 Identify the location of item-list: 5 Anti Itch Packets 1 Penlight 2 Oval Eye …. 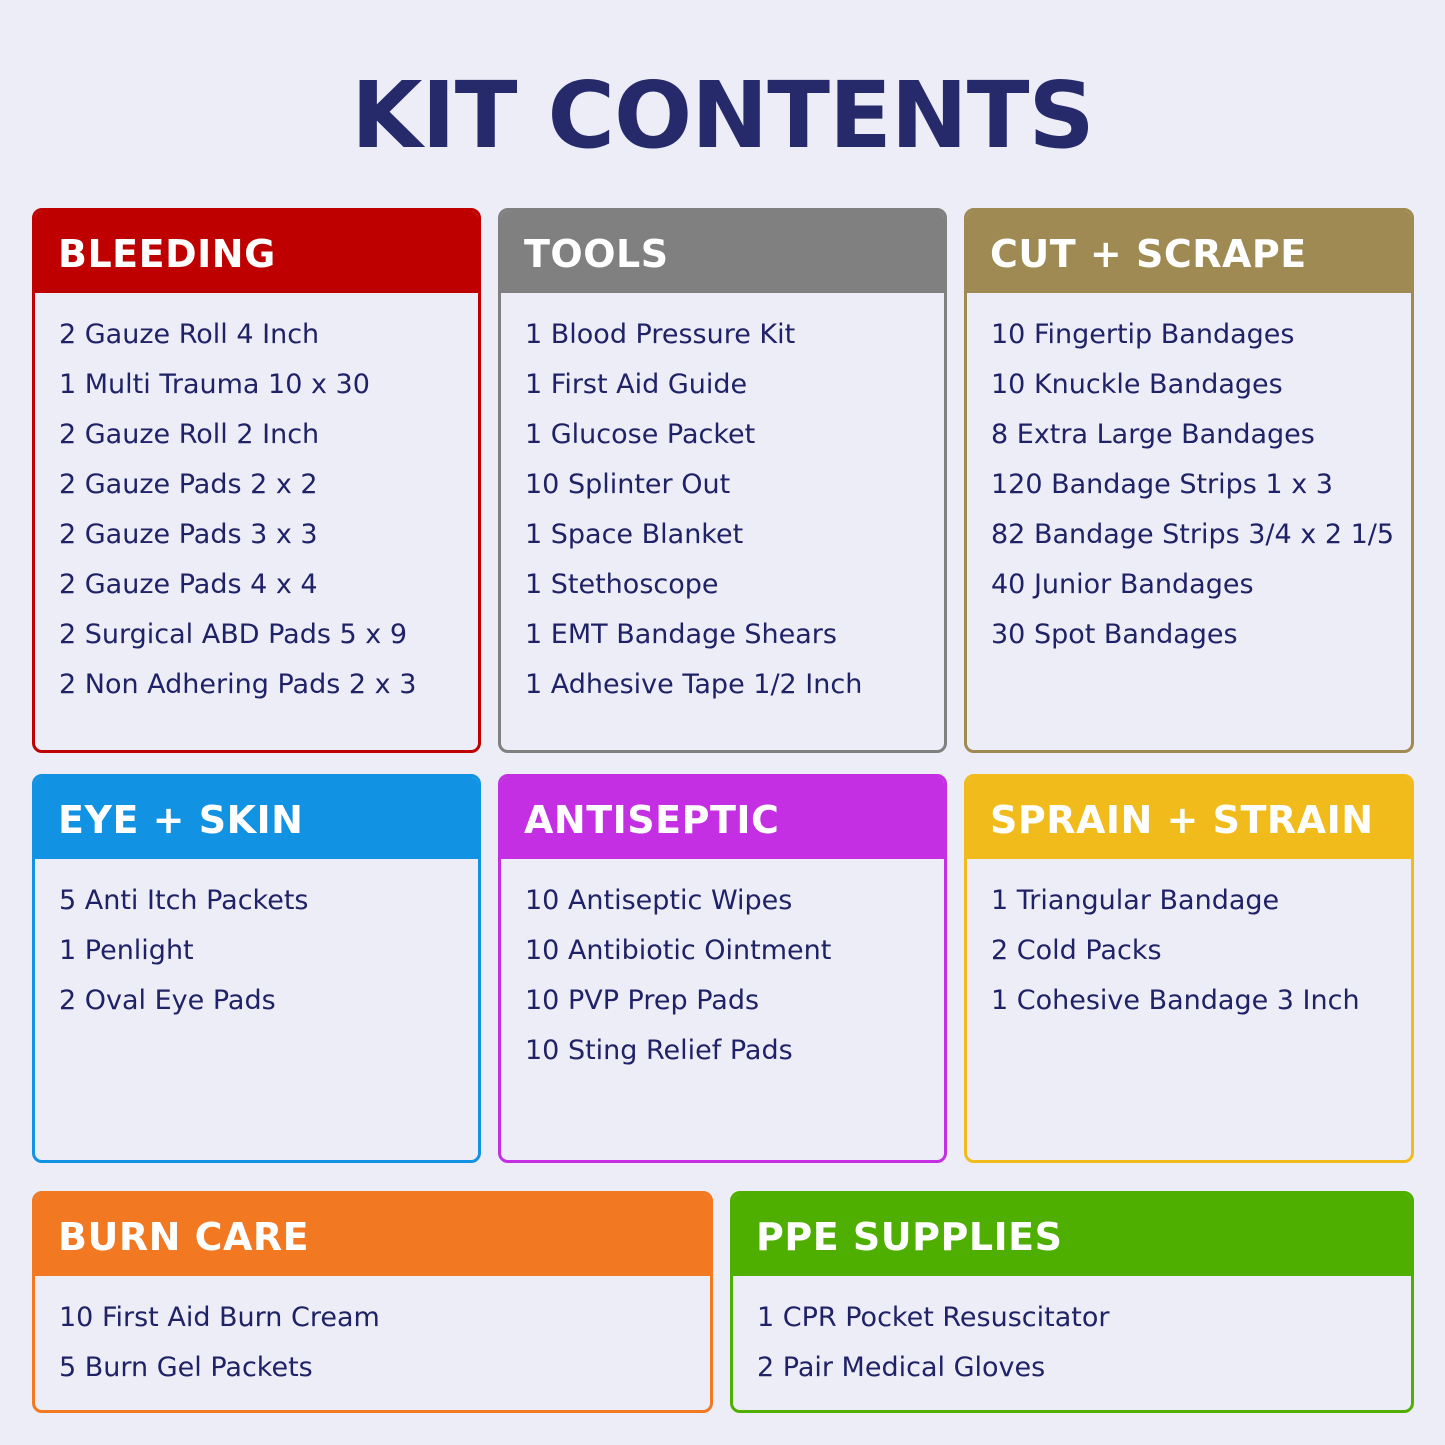
(256, 945).